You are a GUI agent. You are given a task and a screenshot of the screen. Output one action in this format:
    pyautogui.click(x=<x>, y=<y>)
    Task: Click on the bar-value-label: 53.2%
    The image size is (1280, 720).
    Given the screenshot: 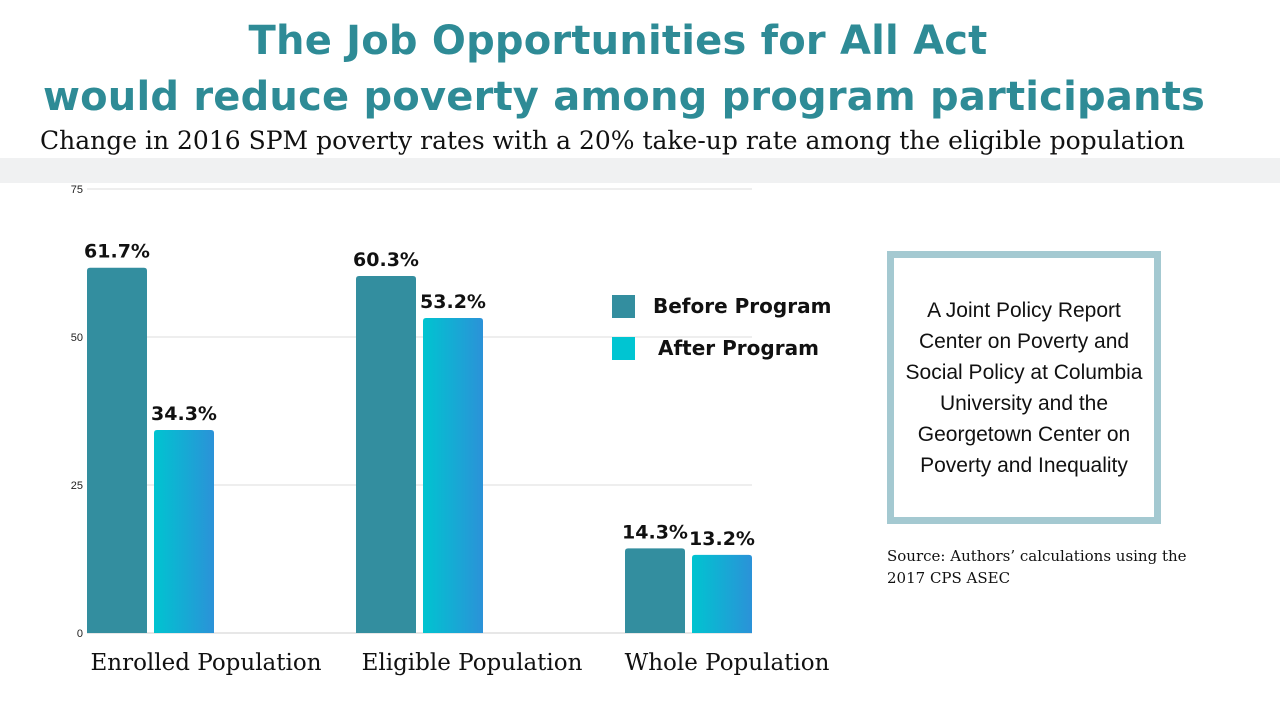 What is the action you would take?
    pyautogui.click(x=453, y=302)
    